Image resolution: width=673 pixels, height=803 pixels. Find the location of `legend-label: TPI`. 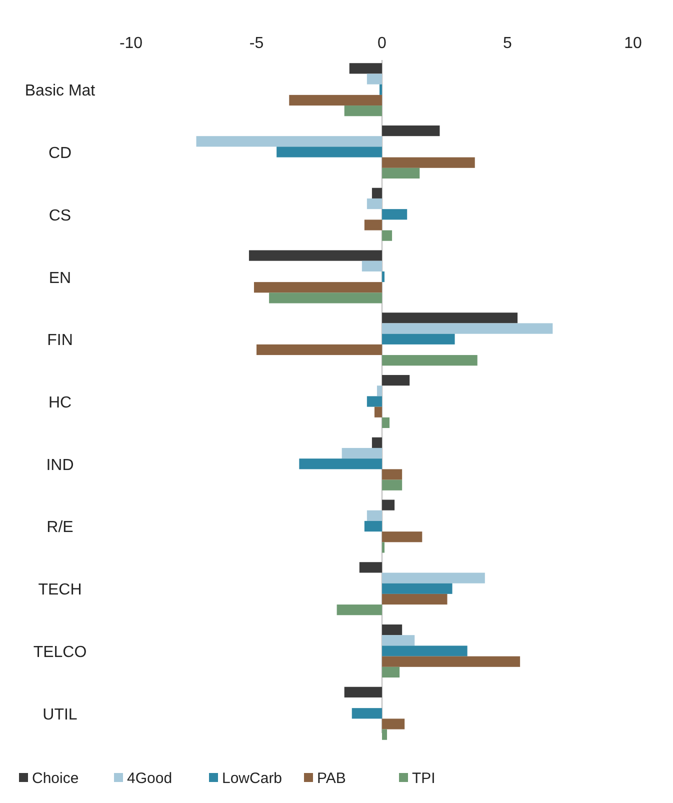

legend-label: TPI is located at coordinates (424, 778).